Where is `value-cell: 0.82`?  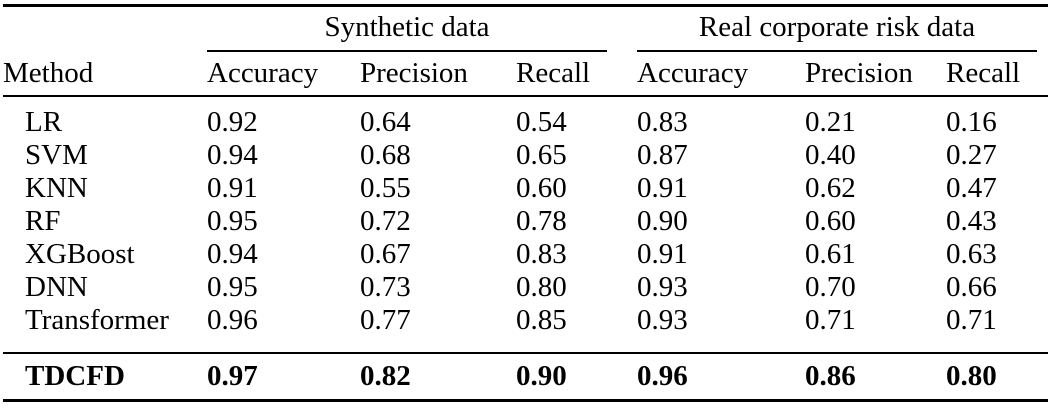 value-cell: 0.82 is located at coordinates (438, 376).